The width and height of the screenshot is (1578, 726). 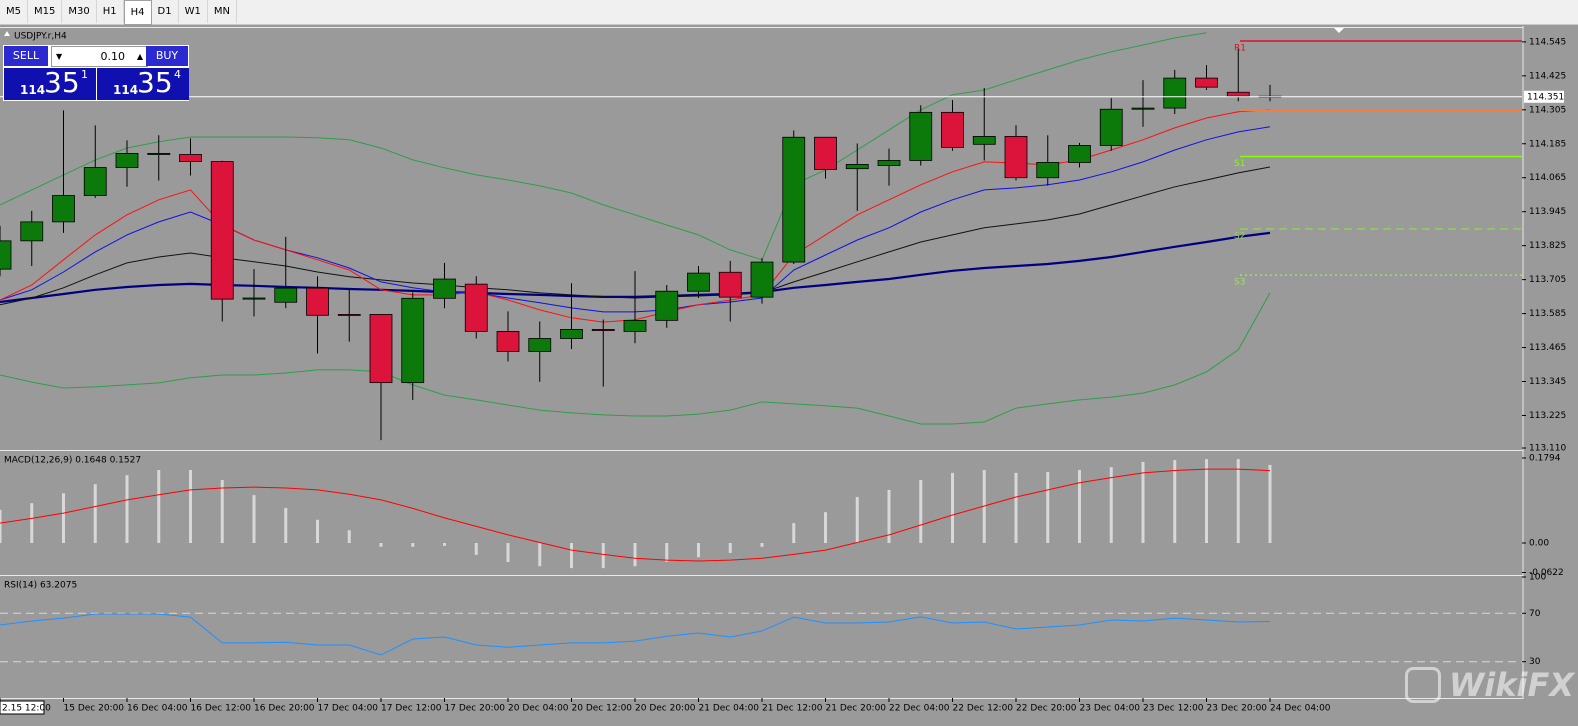 What do you see at coordinates (1547, 348) in the screenshot?
I see `y-tick-label: 113.465` at bounding box center [1547, 348].